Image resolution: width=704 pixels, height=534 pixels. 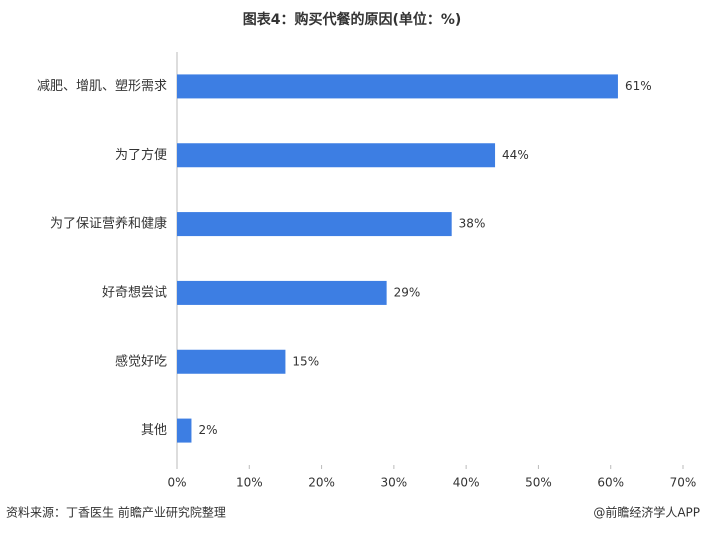 I want to click on value-label: 38%, so click(x=472, y=224).